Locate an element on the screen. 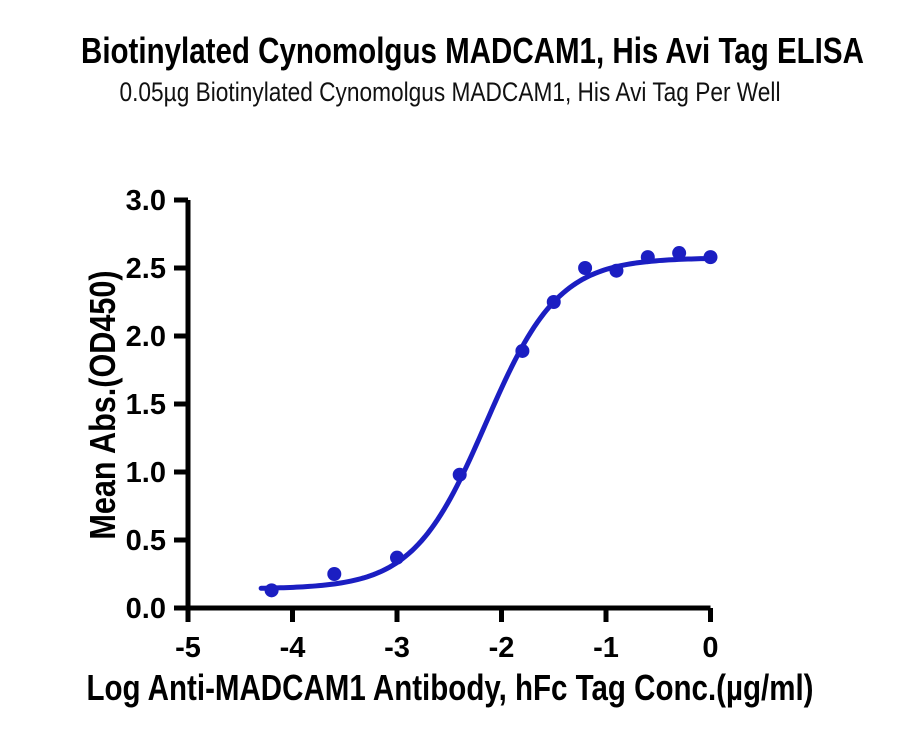 The width and height of the screenshot is (900, 744). y-axis: 0.0 0.5 1.0 1.5 2.0 2.5 3.0 is located at coordinates (158, 405).